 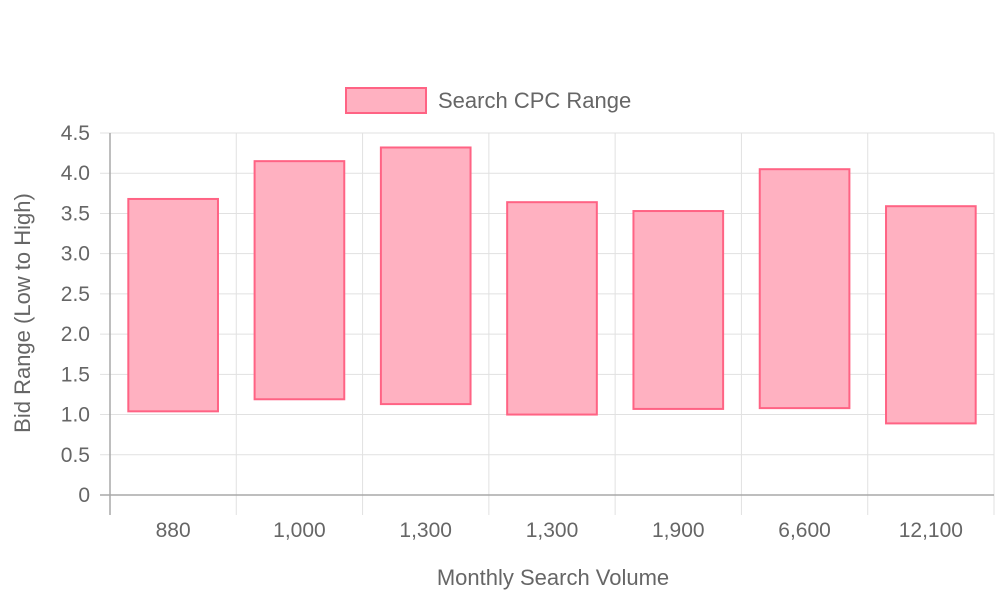 I want to click on y-tick-label: 4.5, so click(x=75, y=133).